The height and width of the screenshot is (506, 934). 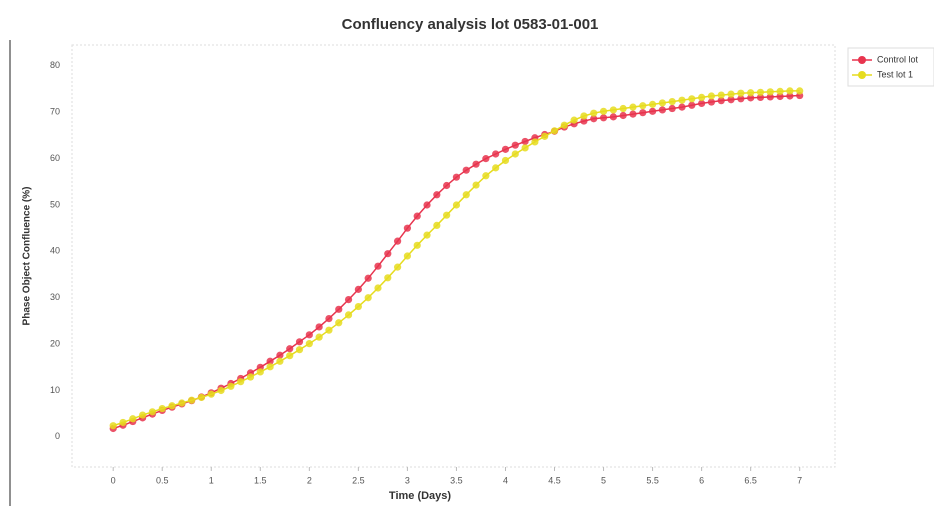 I want to click on x-axis-label: Time (Days), so click(x=420, y=496).